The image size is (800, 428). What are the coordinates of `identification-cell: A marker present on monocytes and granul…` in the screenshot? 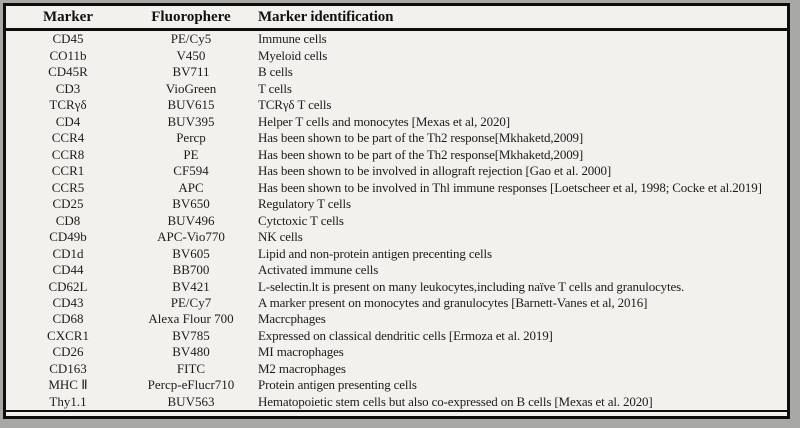 It's located at (453, 302).